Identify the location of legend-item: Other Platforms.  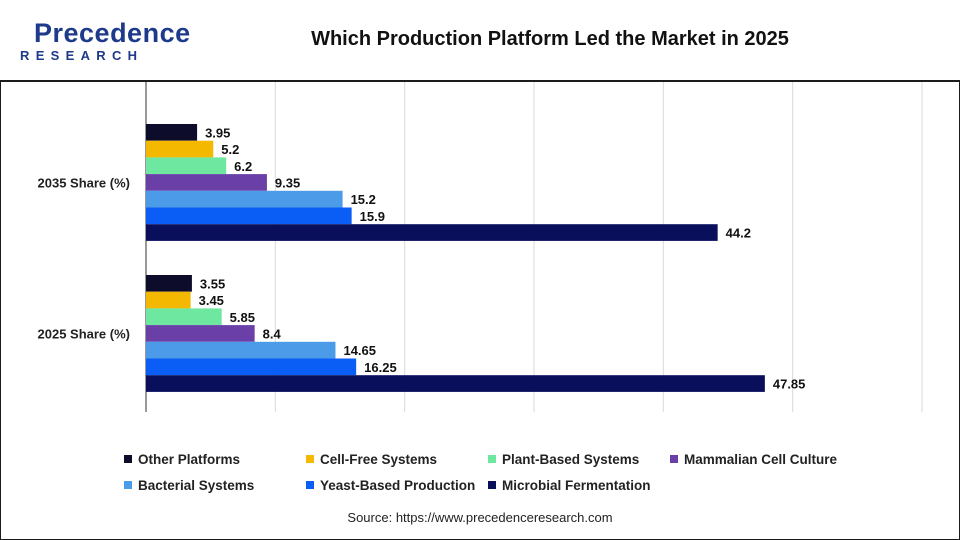
(182, 459).